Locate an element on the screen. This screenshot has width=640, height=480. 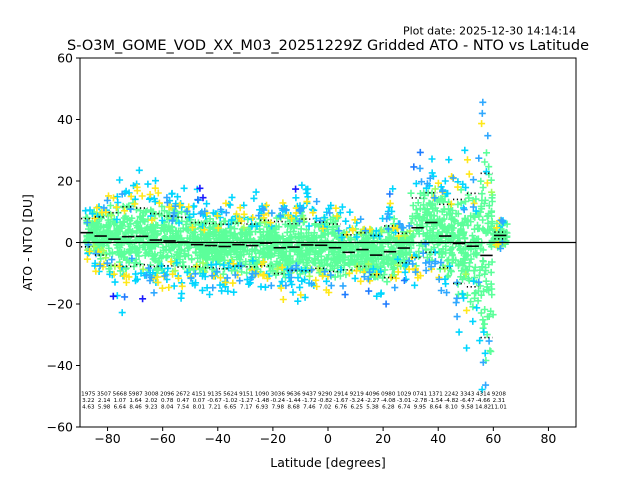
bin-count-7: 4151 is located at coordinates (199, 395).